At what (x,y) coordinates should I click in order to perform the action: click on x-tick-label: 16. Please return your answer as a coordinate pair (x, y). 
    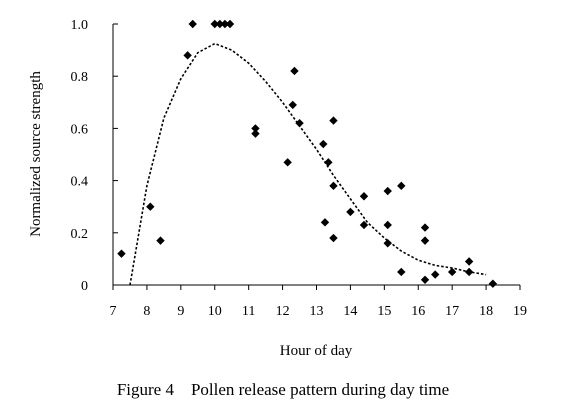
    Looking at the image, I should click on (418, 311).